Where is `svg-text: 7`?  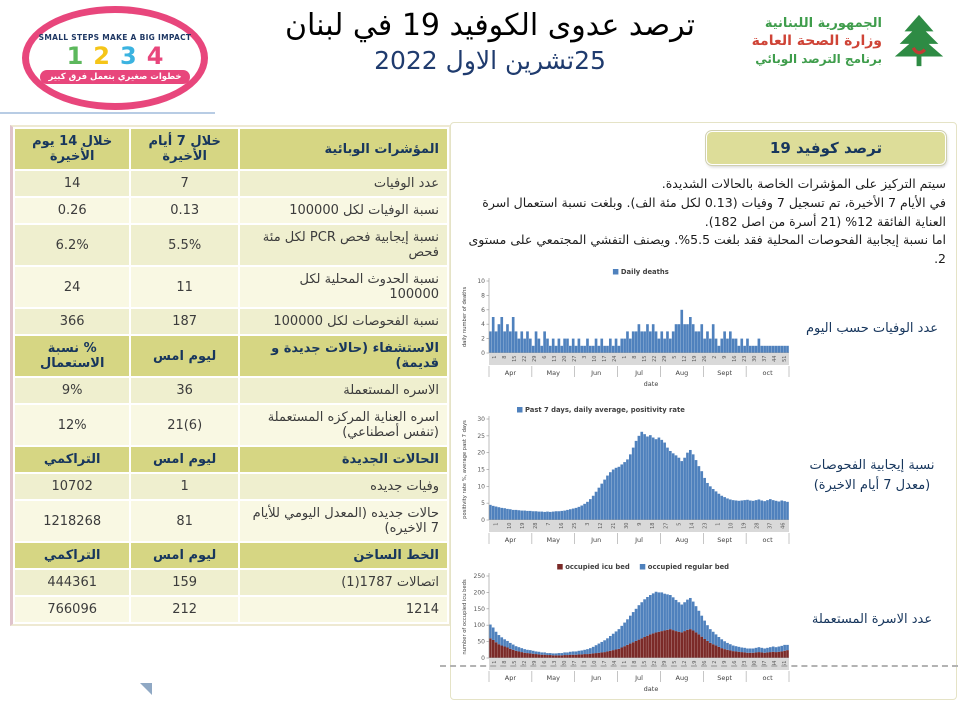 svg-text: 7 is located at coordinates (549, 524).